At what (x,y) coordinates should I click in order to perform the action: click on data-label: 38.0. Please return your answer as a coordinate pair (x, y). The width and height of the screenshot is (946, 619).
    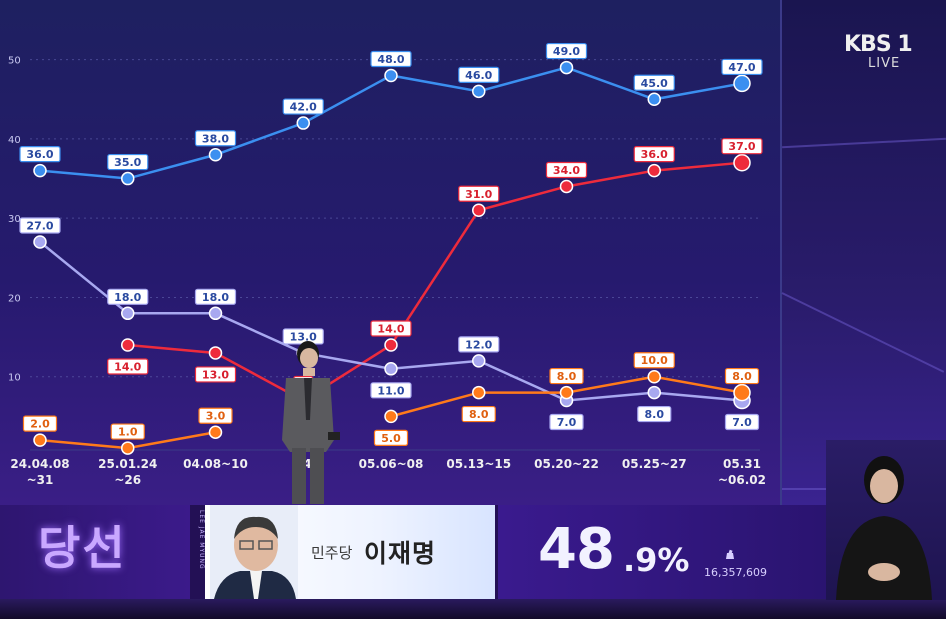
    Looking at the image, I should click on (215, 138).